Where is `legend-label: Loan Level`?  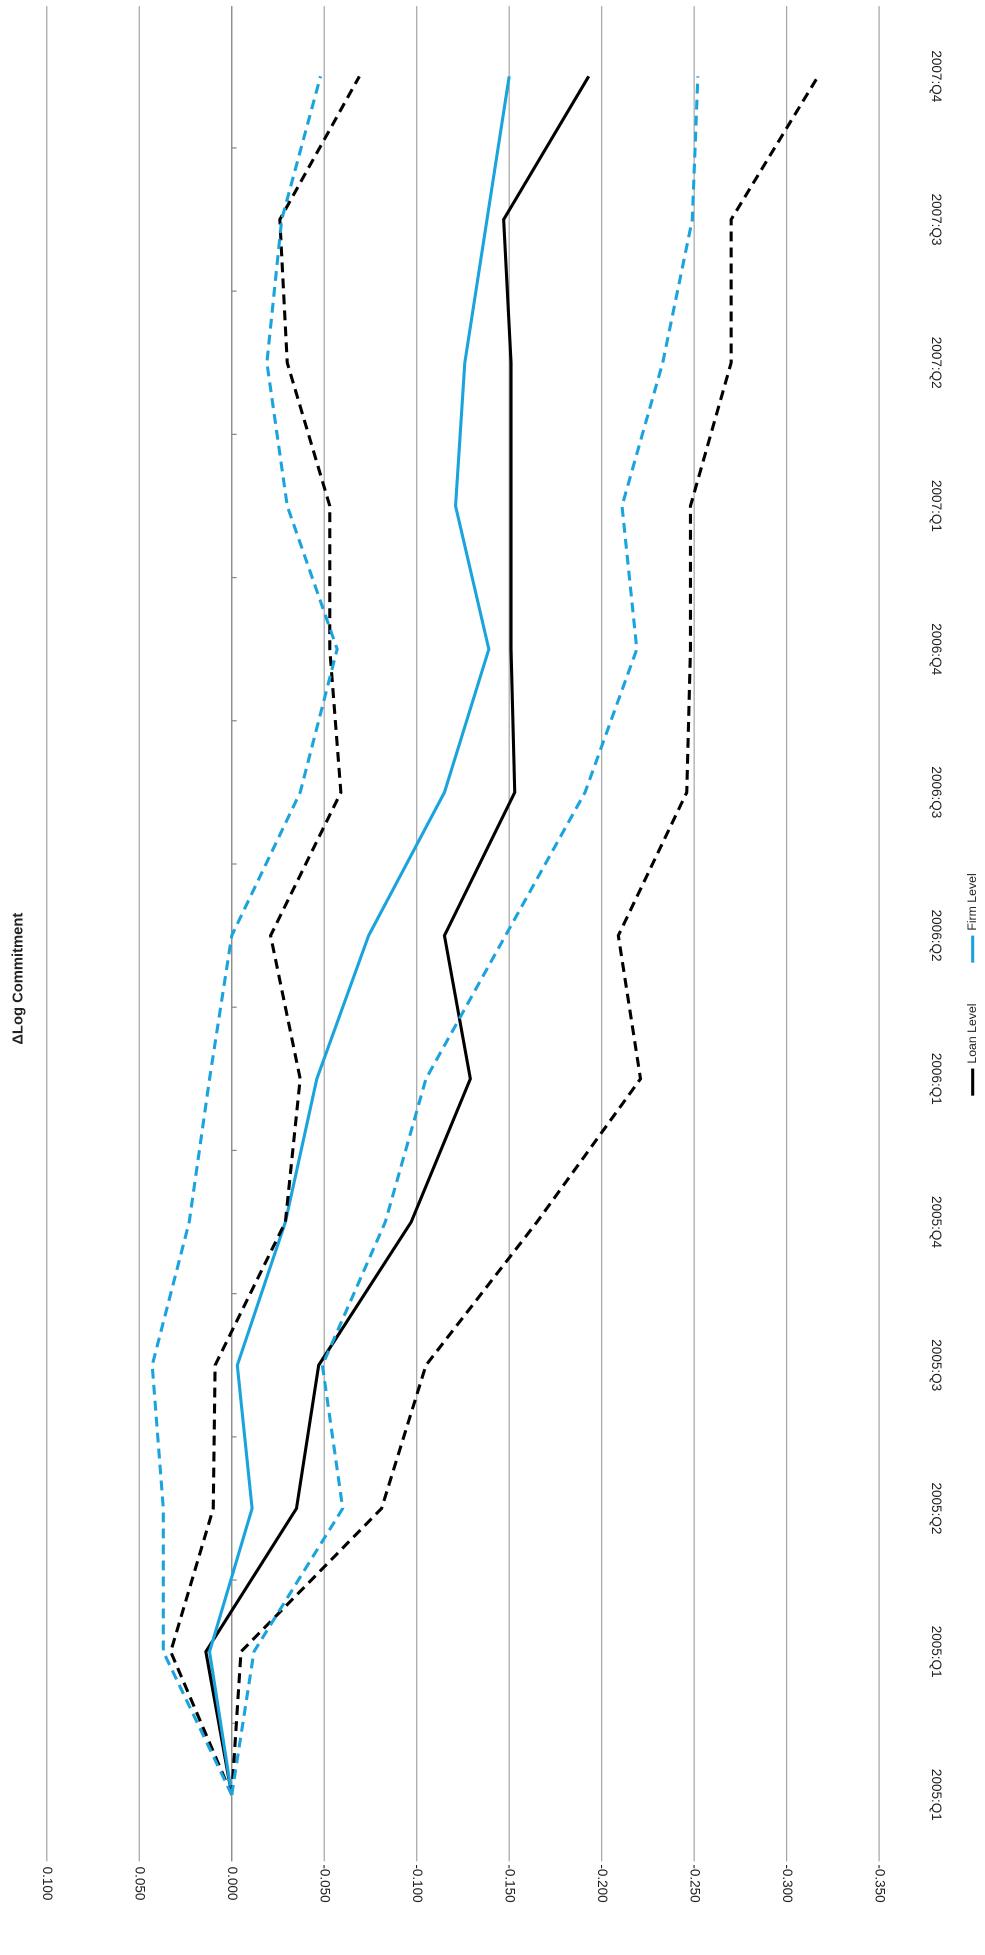
legend-label: Loan Level is located at coordinates (972, 1033).